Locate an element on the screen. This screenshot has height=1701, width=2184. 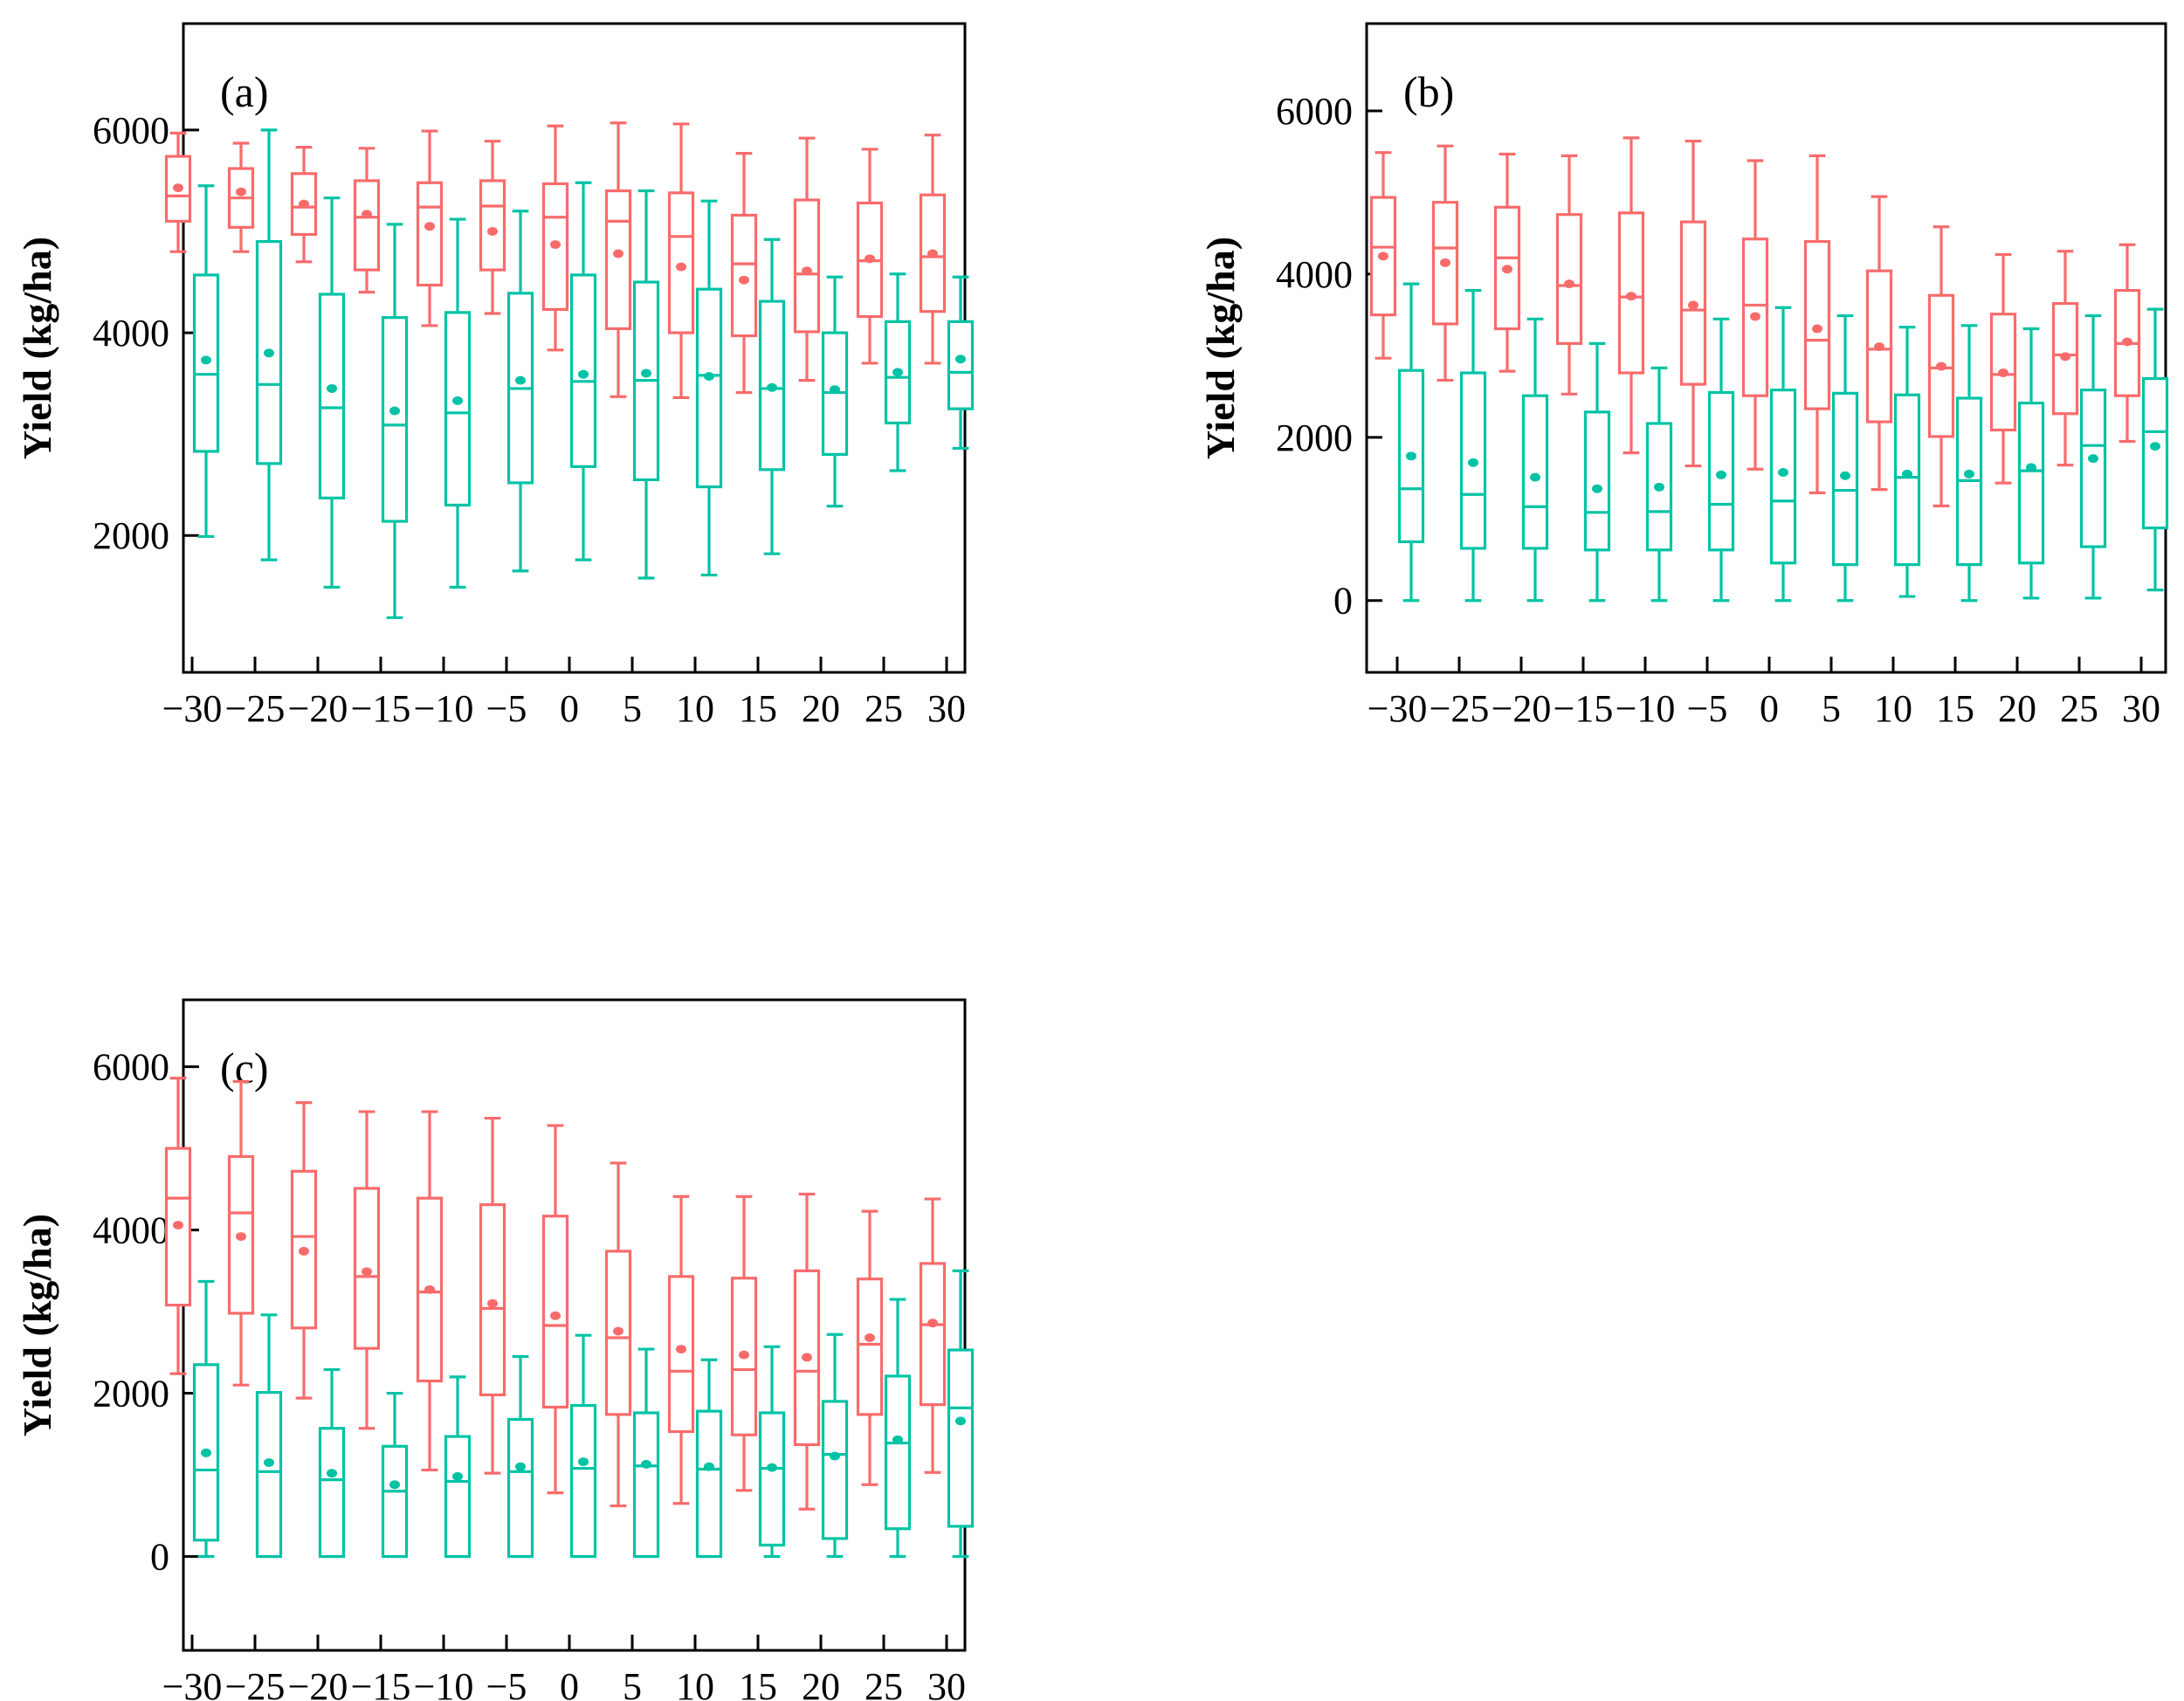
x-tick-label: −30 is located at coordinates (1398, 709).